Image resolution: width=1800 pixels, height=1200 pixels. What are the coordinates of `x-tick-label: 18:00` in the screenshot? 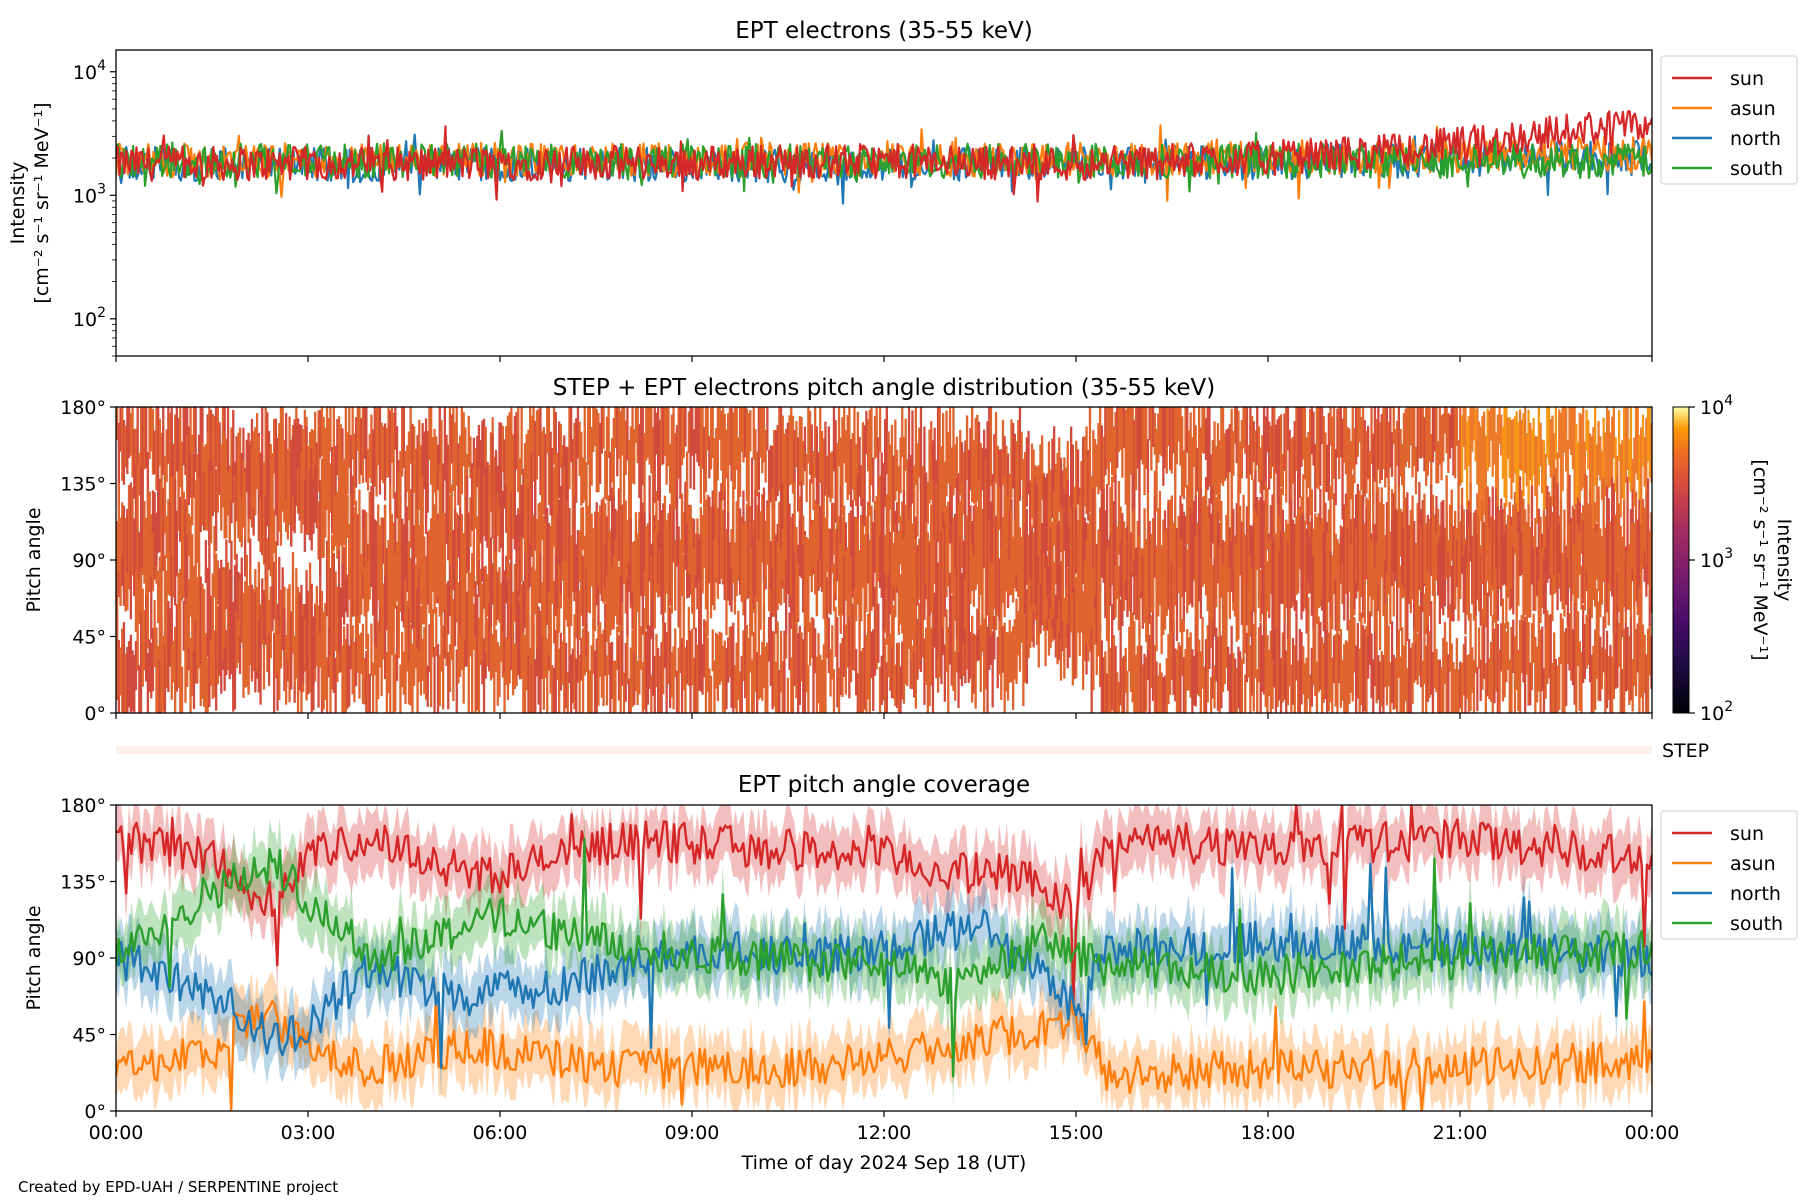 It's located at (1268, 1133).